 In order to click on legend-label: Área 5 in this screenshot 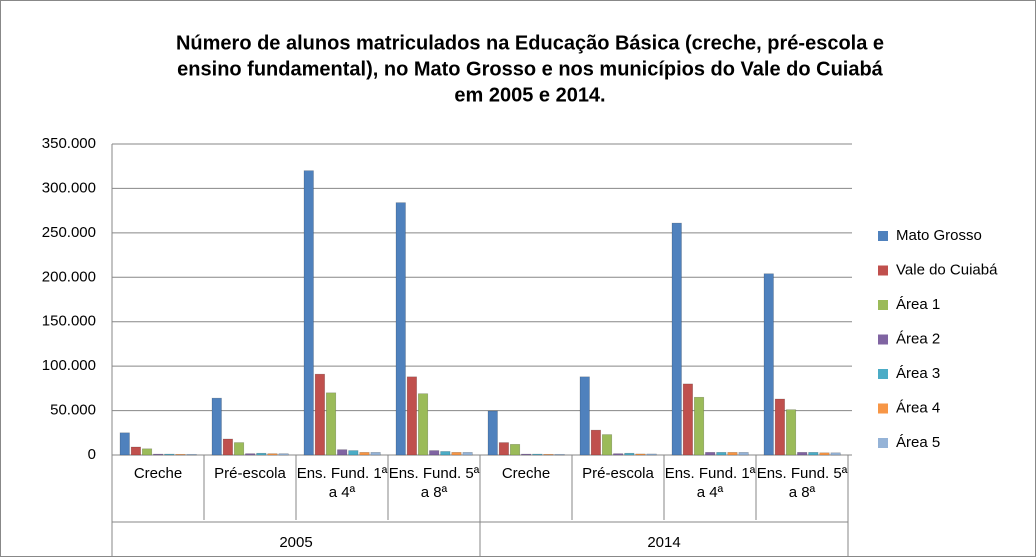, I will do `click(918, 442)`.